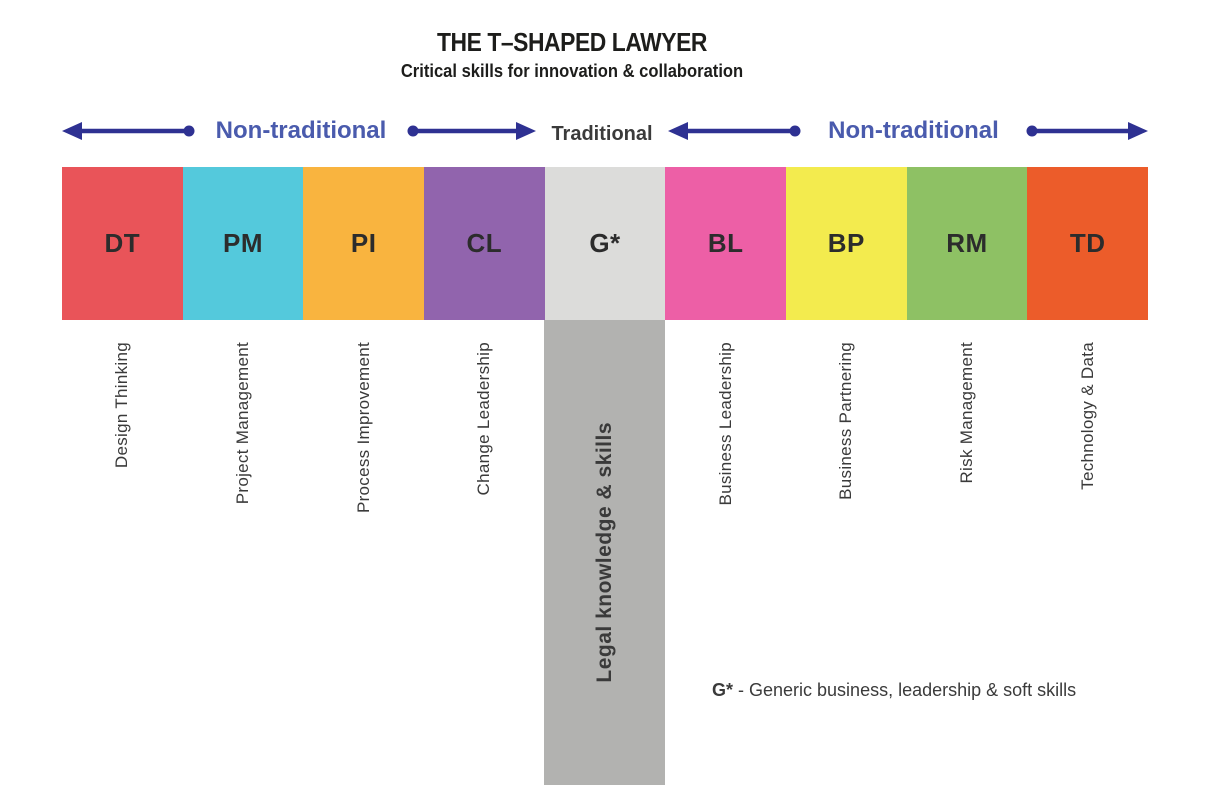 The width and height of the screenshot is (1222, 804). I want to click on axis-label-non-traditional-left: Non-traditional, so click(301, 130).